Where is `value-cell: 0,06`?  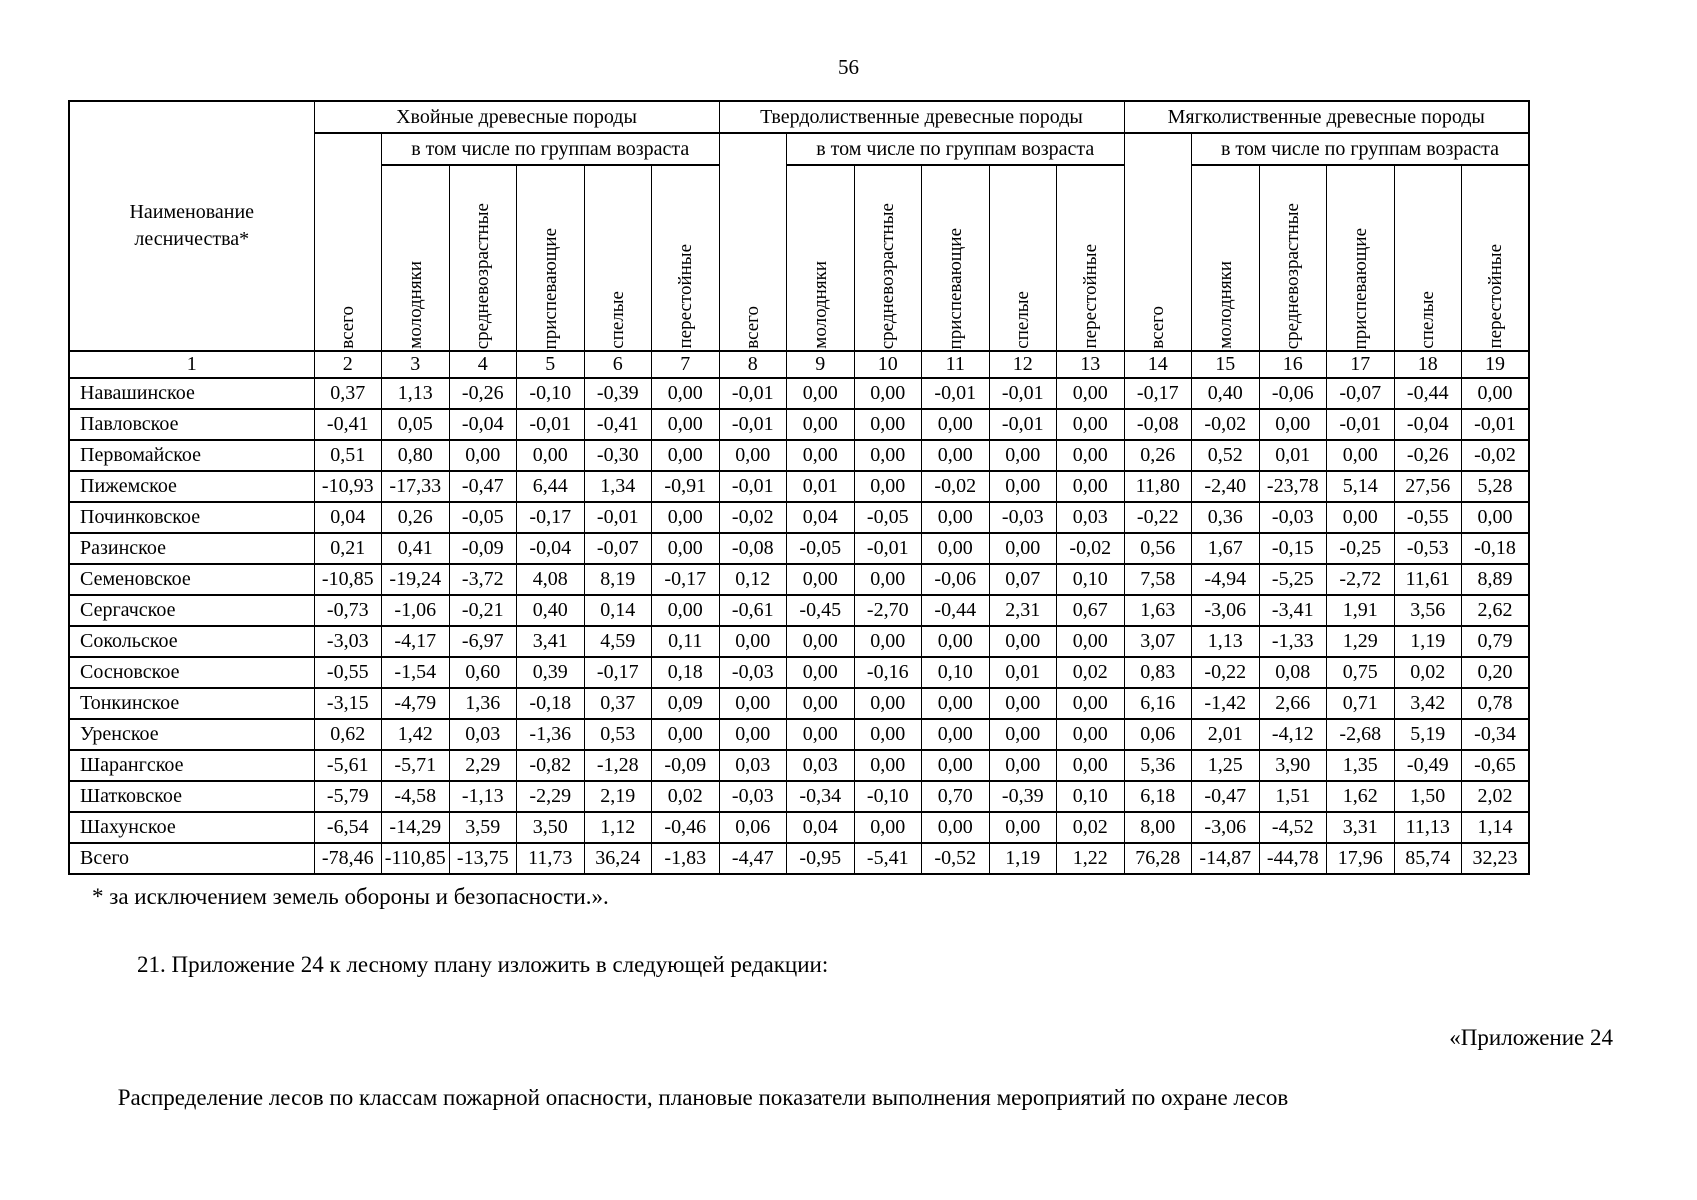
value-cell: 0,06 is located at coordinates (1157, 734).